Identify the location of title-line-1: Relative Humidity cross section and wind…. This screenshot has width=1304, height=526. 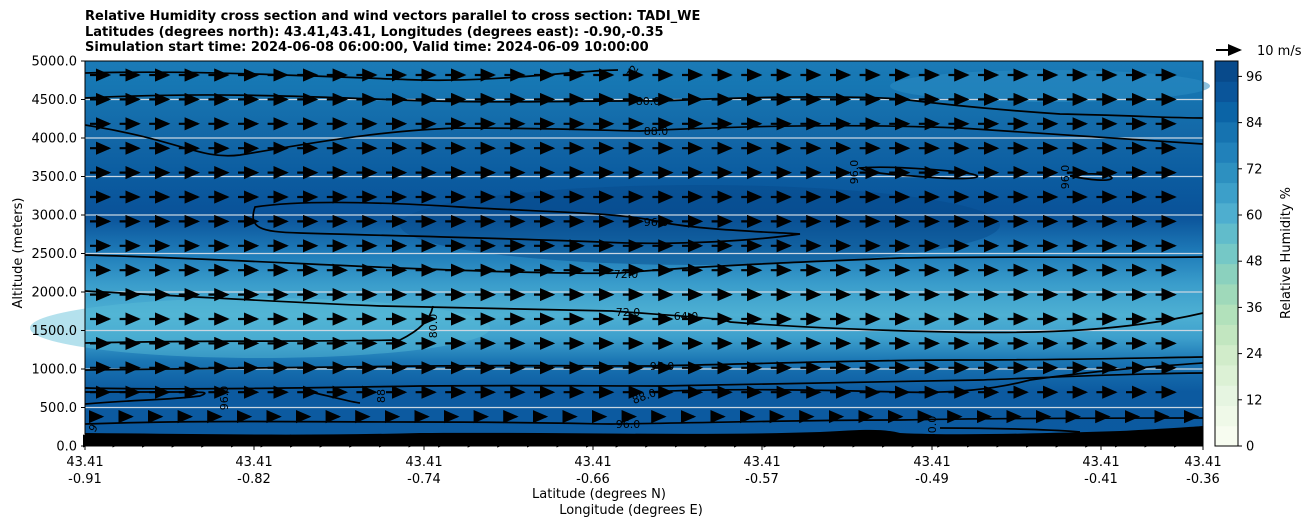
(393, 16).